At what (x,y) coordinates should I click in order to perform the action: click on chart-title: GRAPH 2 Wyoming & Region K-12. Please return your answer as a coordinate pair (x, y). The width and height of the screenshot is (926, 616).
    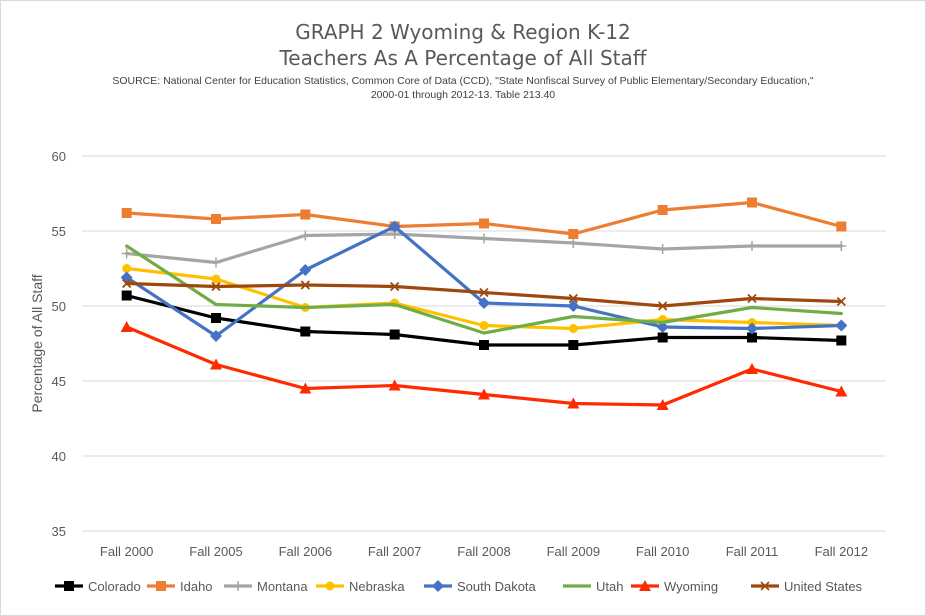
    Looking at the image, I should click on (463, 32).